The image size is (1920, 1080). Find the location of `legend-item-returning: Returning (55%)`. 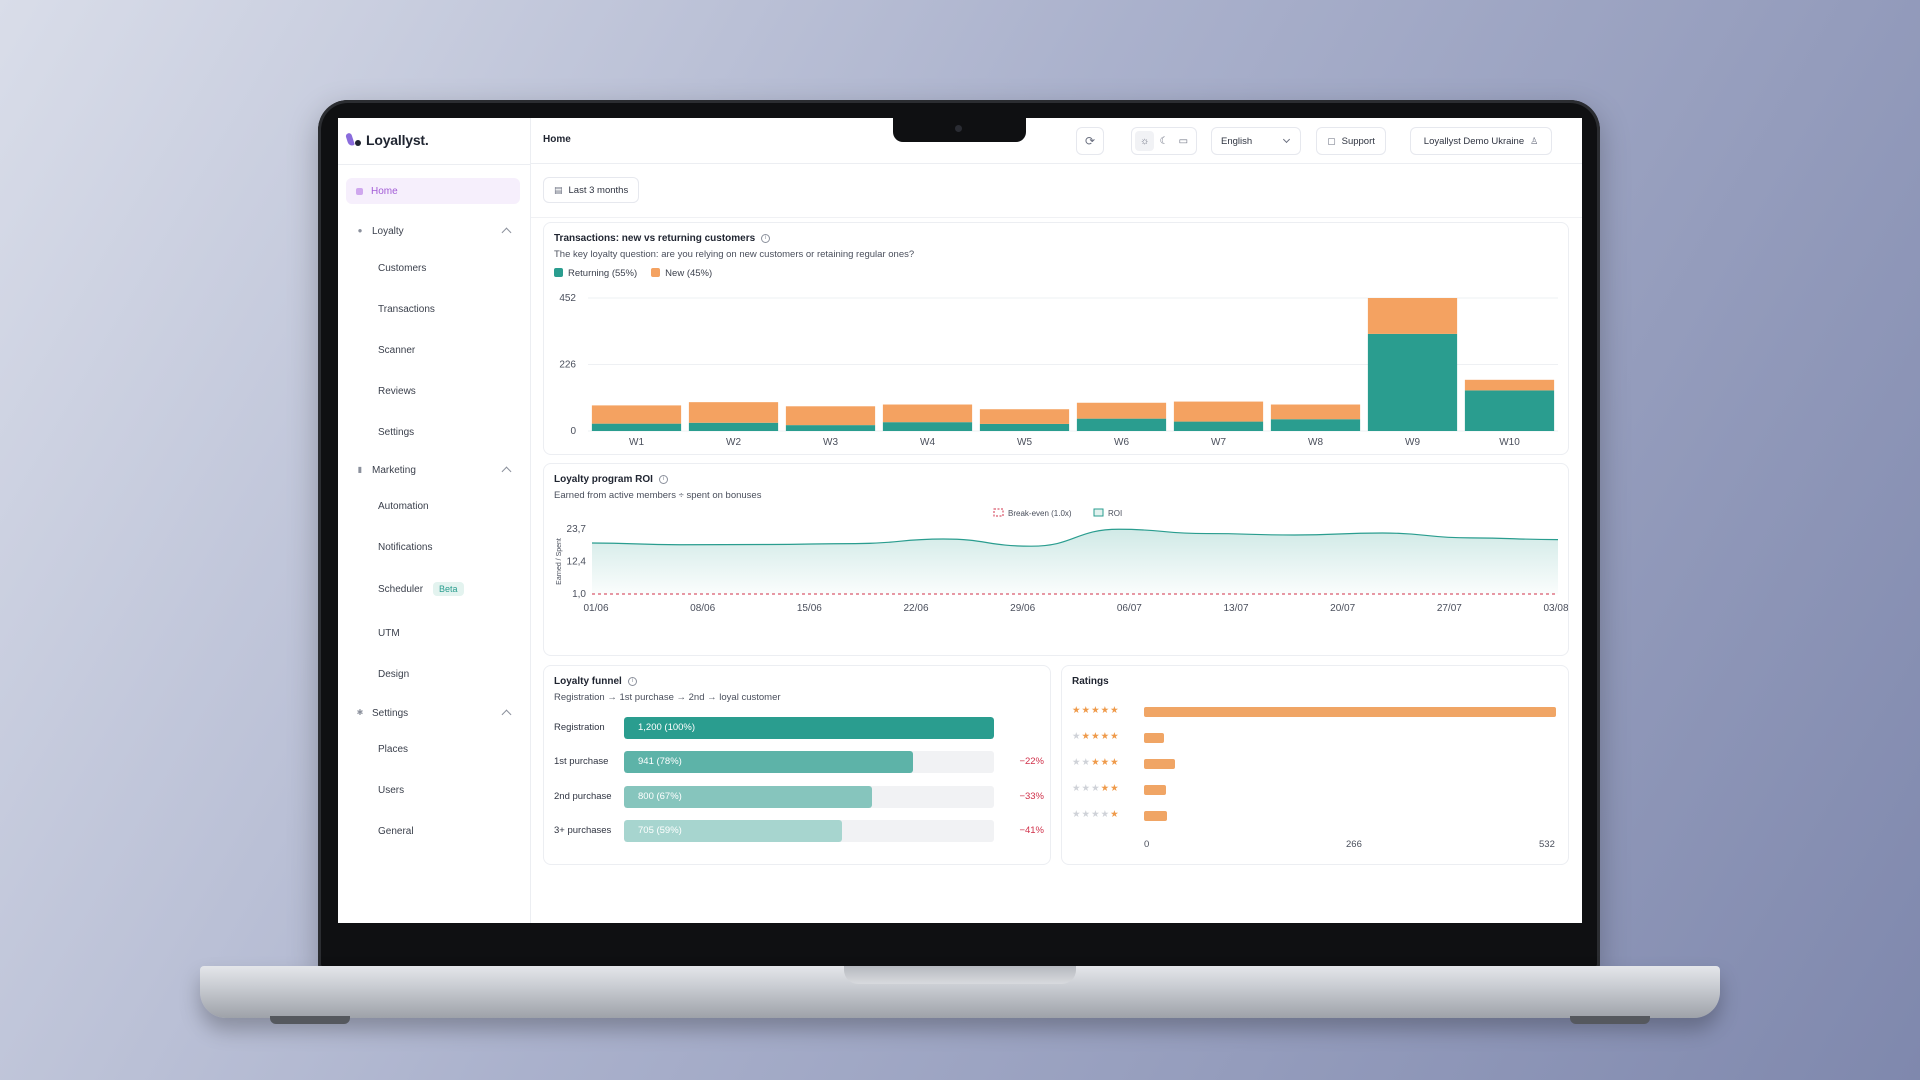

legend-item-returning: Returning (55%) is located at coordinates (595, 273).